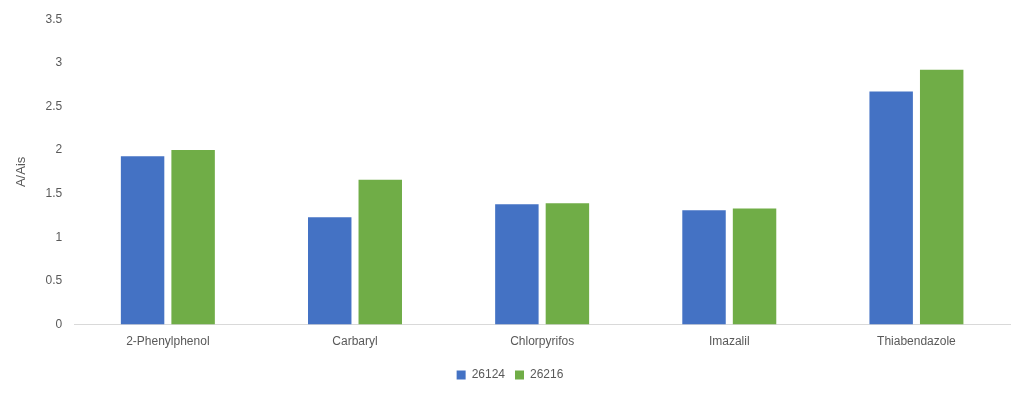 The width and height of the screenshot is (1024, 395). I want to click on x-tick-label: Chlorpyrifos, so click(542, 341).